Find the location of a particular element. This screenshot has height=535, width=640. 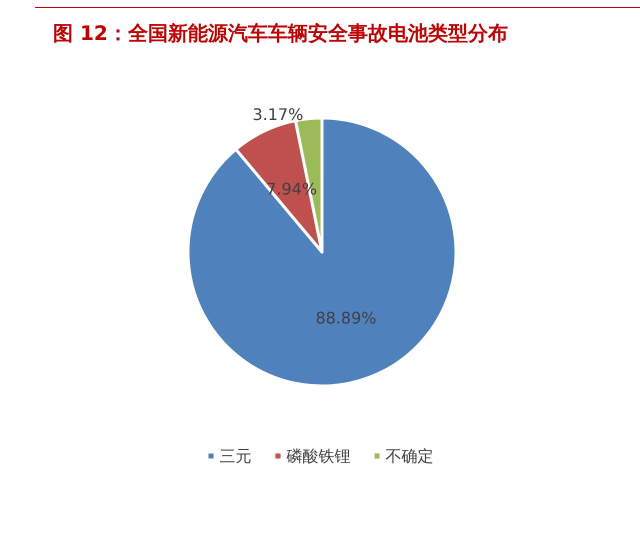

chart-title: 图 12：全国新能源汽车车辆安全事故电池类型分布 is located at coordinates (280, 33).